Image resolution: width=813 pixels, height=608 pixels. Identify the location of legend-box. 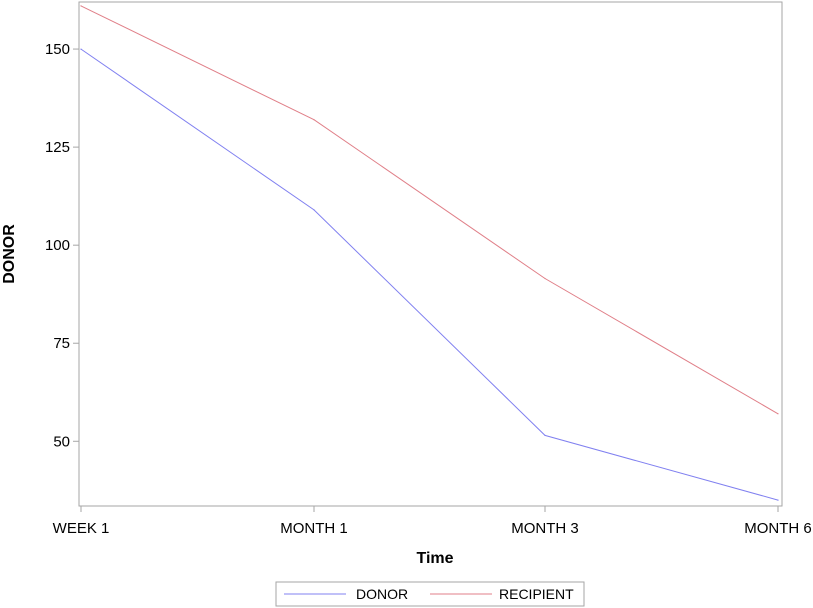
(430, 594).